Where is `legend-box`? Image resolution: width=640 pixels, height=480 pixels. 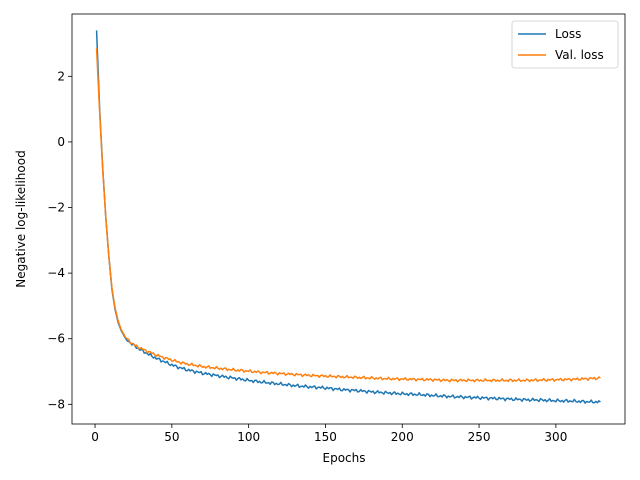
legend-box is located at coordinates (565, 44).